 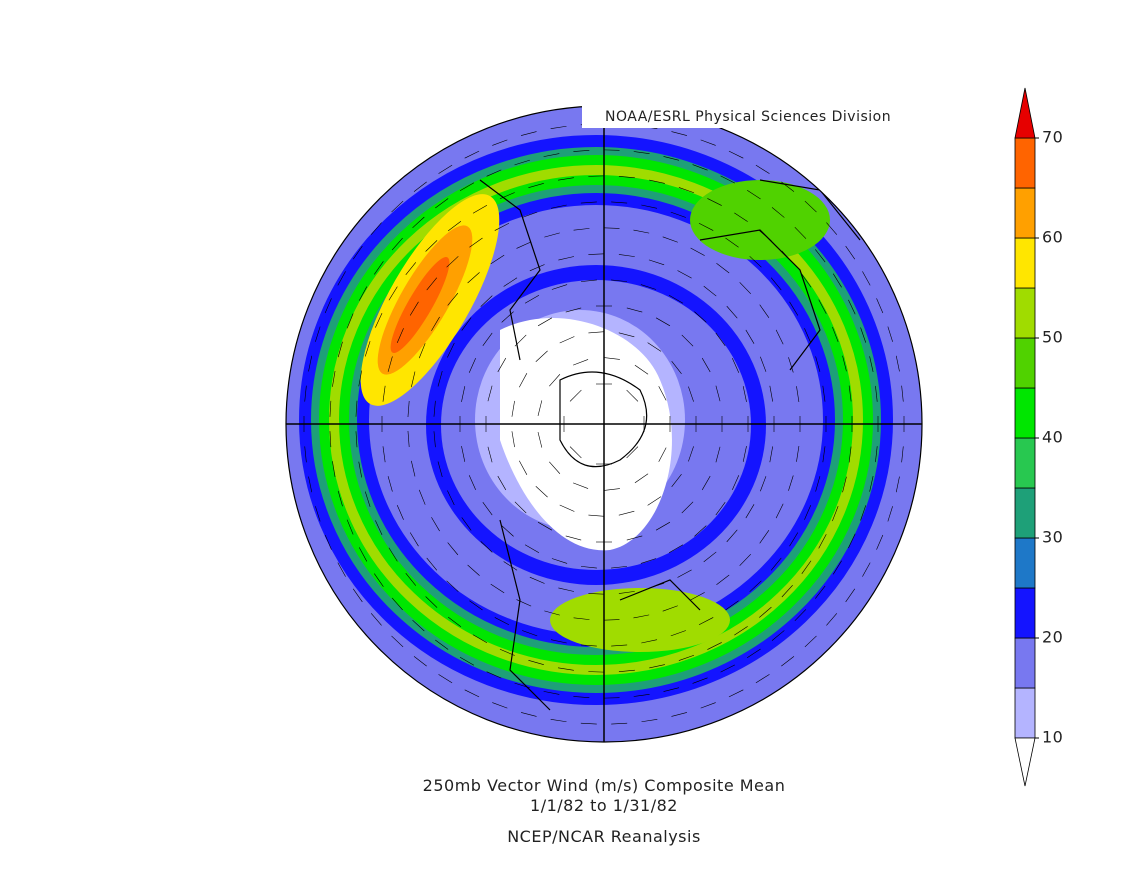 I want to click on colorbar-tick-label: 40, so click(x=1052, y=437).